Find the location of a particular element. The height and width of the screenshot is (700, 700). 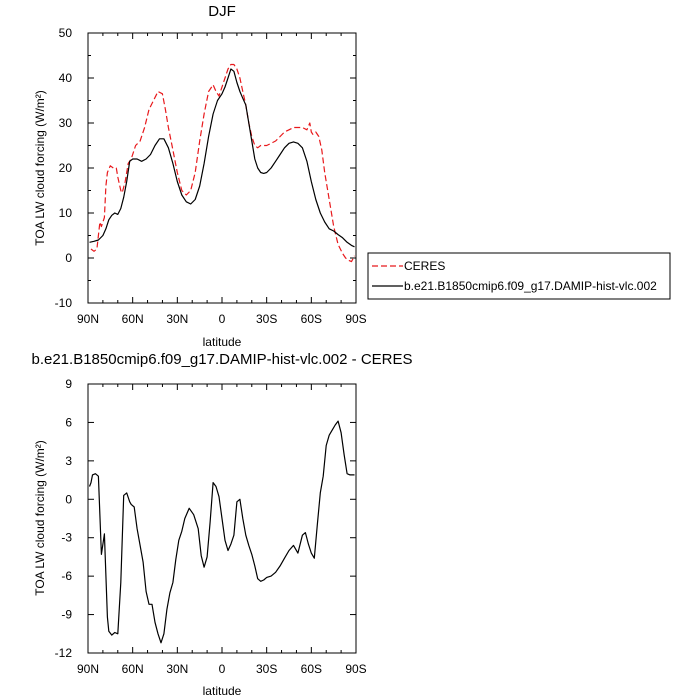

bot-y-tick-label: -12 is located at coordinates (64, 653).